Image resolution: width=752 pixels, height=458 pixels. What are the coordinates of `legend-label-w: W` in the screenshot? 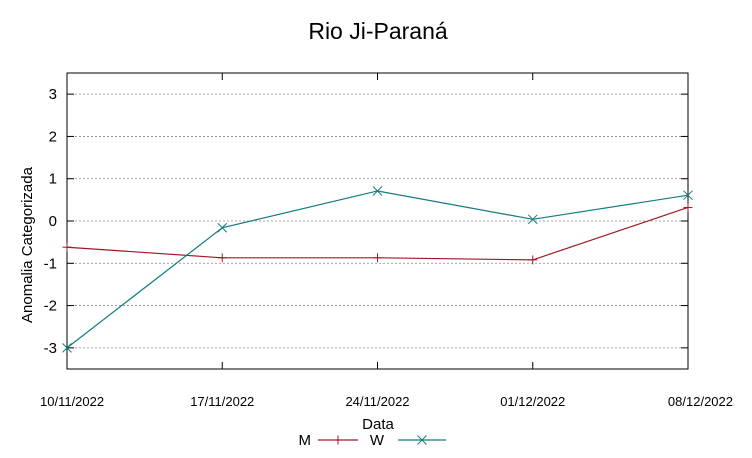 It's located at (377, 440).